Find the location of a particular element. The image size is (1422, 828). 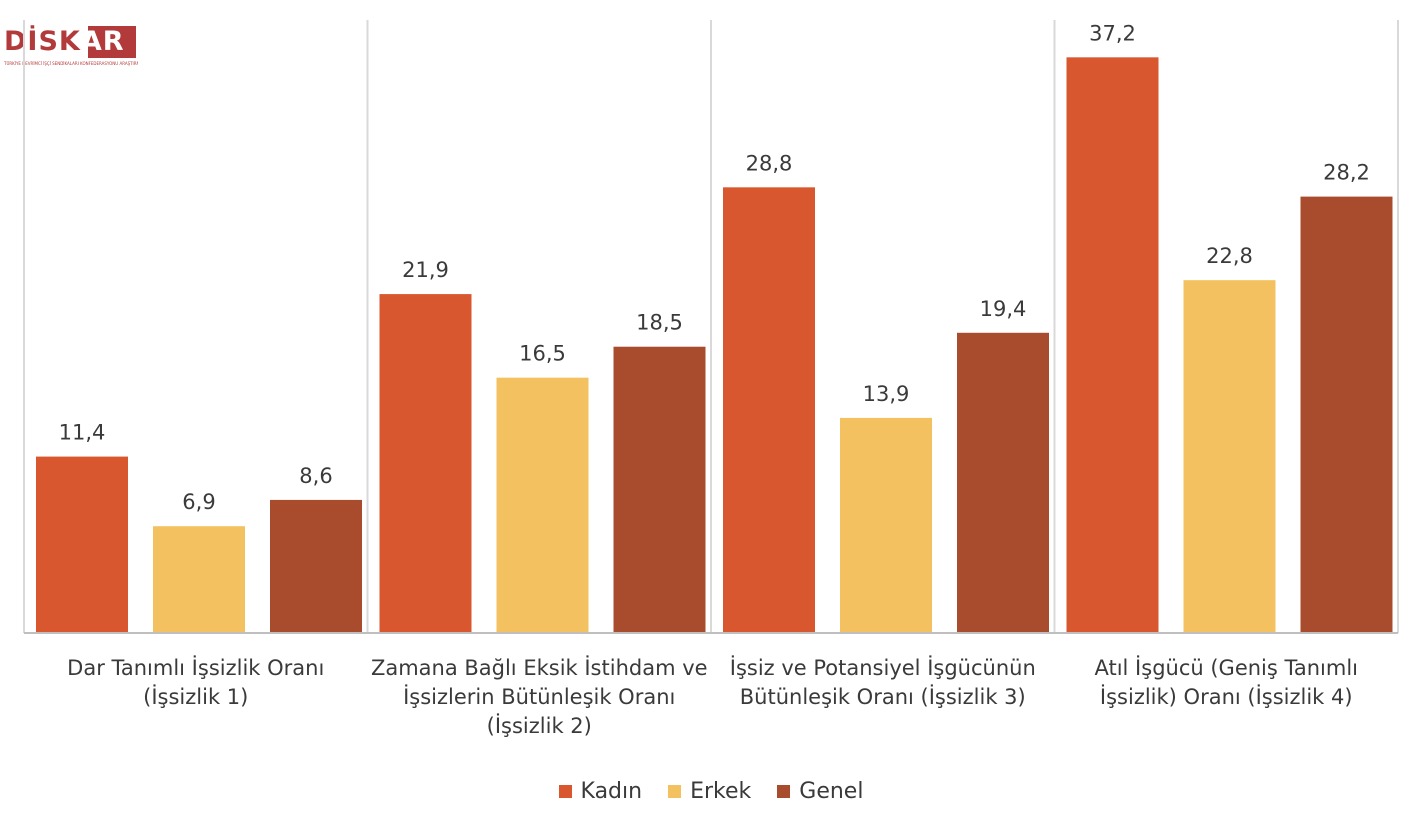

x-category-label-line: Zamana Bağlı Eksik İstihdam ve is located at coordinates (539, 668).